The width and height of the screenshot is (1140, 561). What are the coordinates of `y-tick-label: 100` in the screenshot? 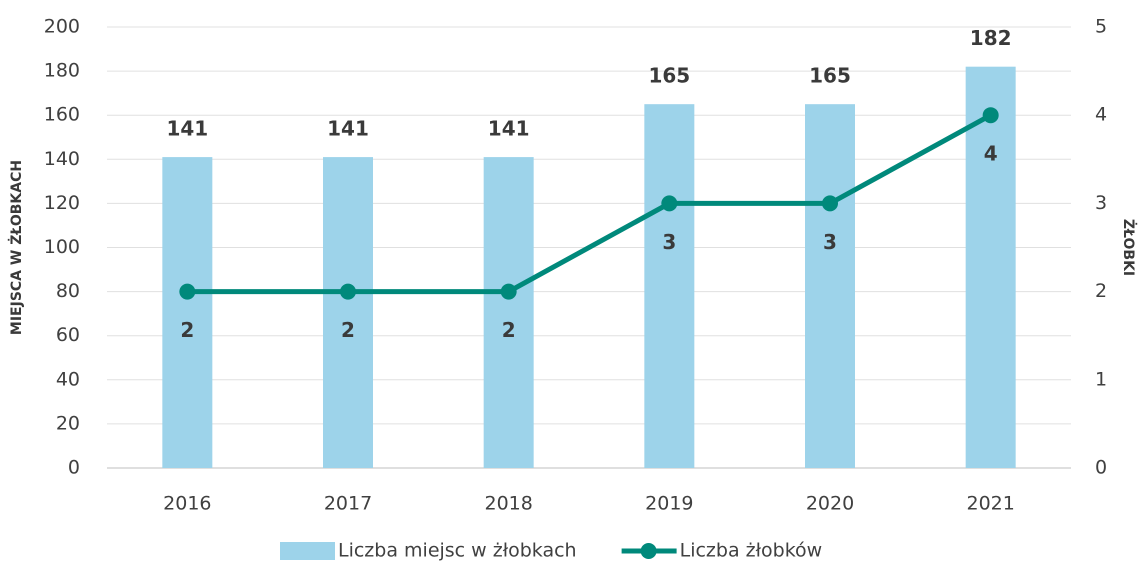 It's located at (62, 247).